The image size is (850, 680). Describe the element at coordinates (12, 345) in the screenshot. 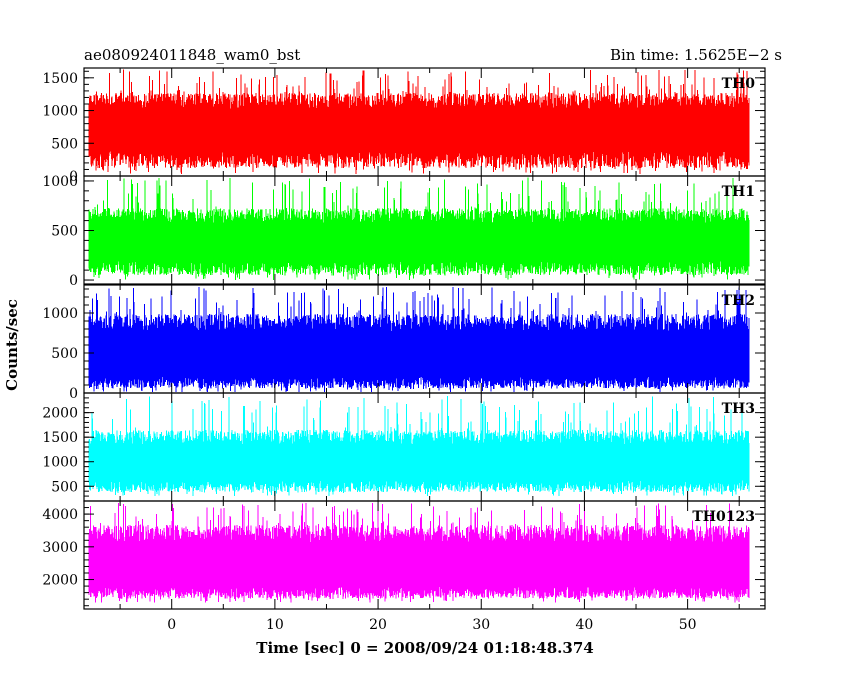

I see `y-axis-label: Counts/sec` at that location.